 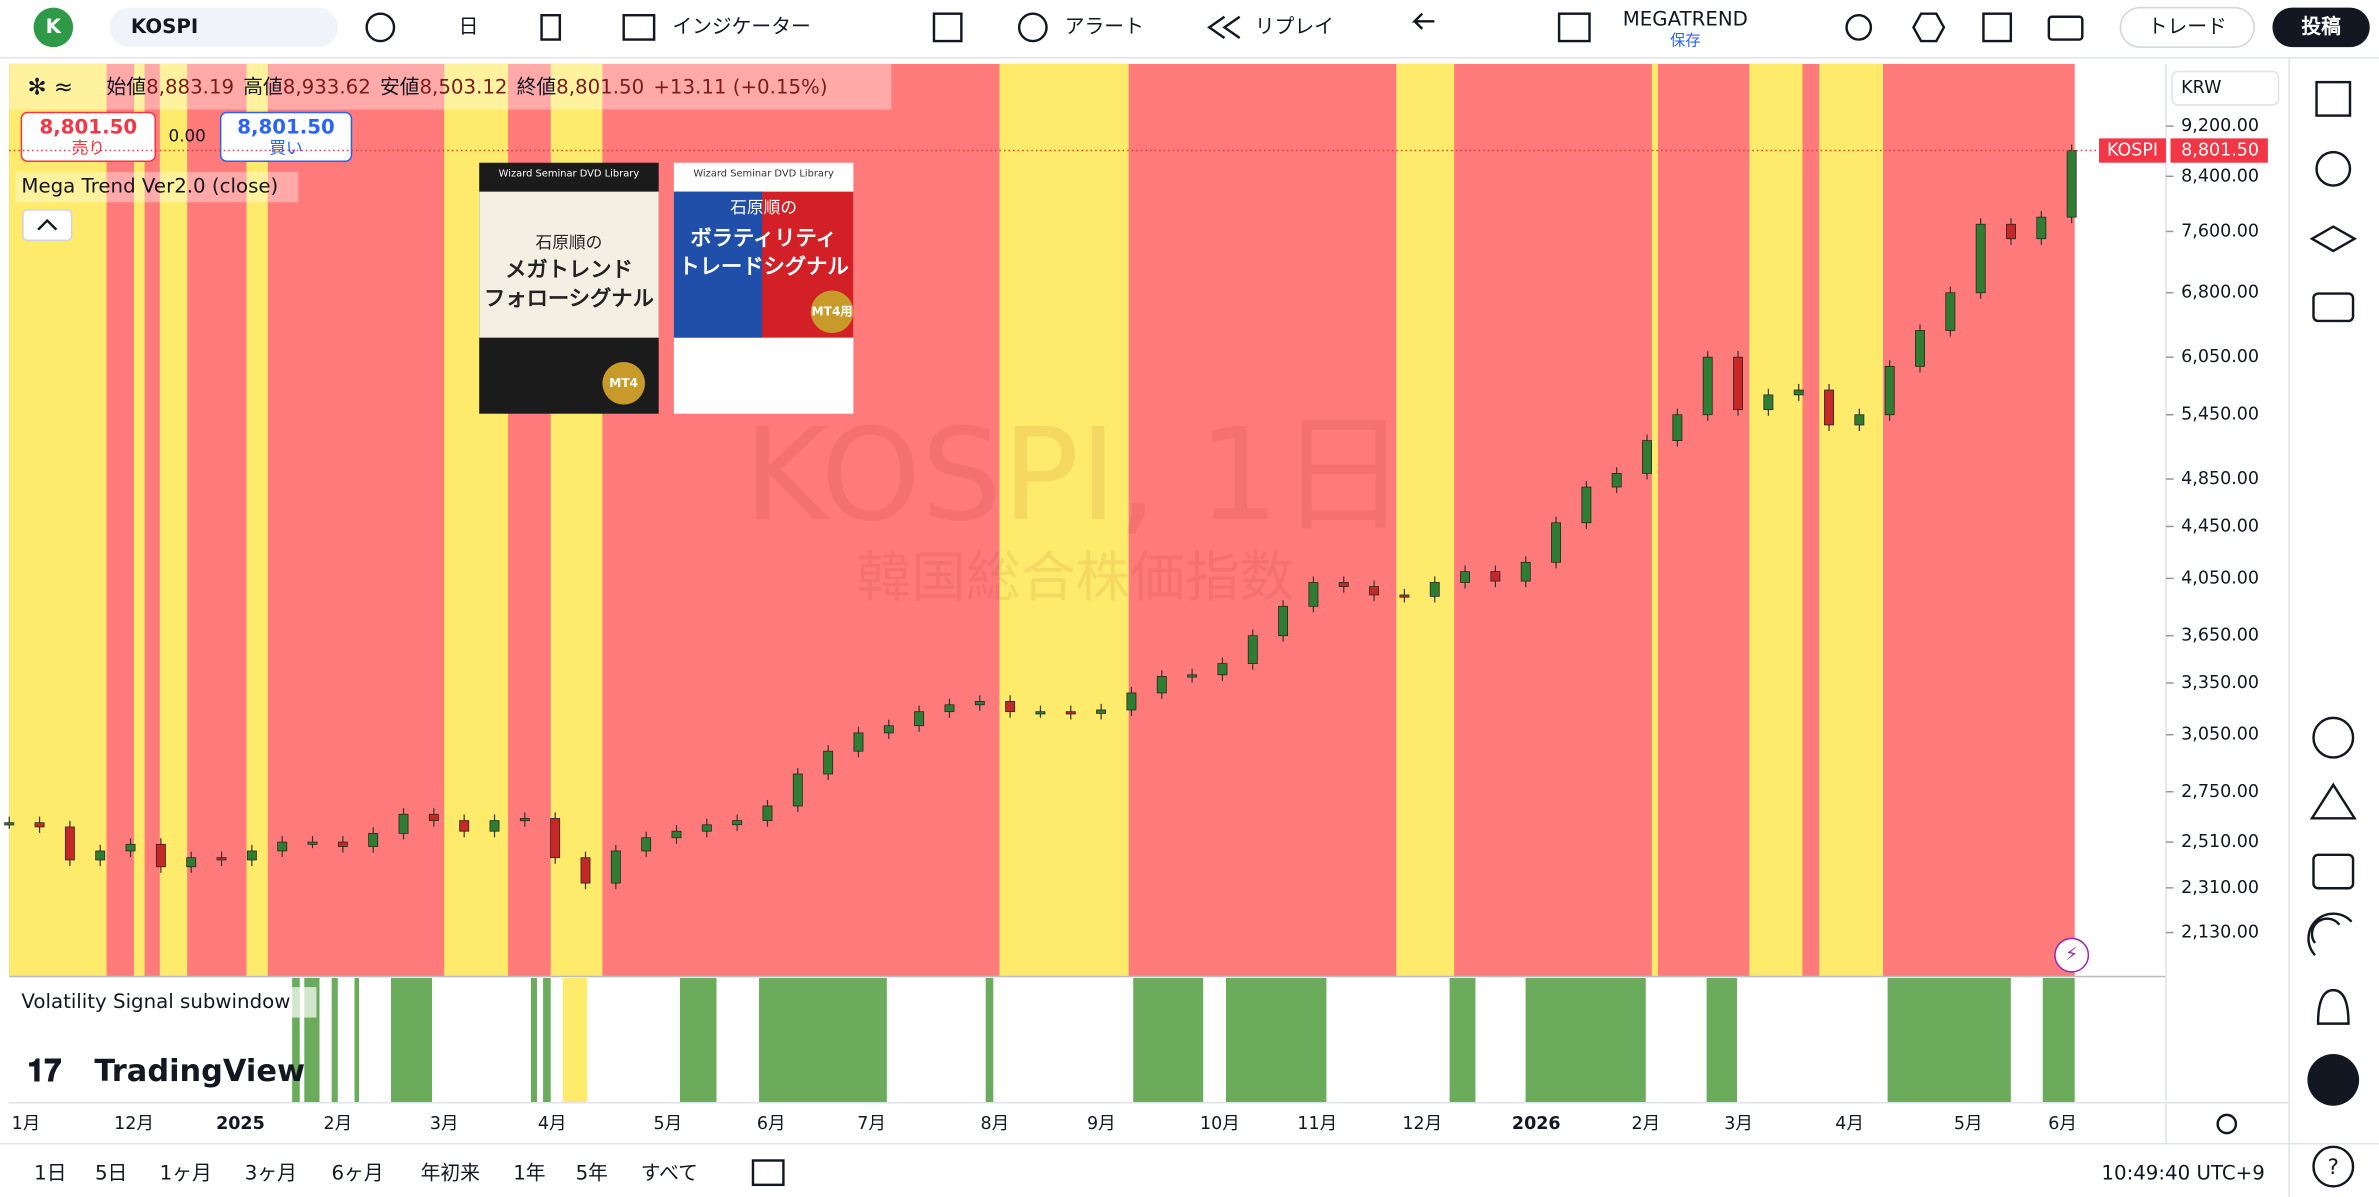 I want to click on layout-name: MEGATREND, so click(x=1685, y=18).